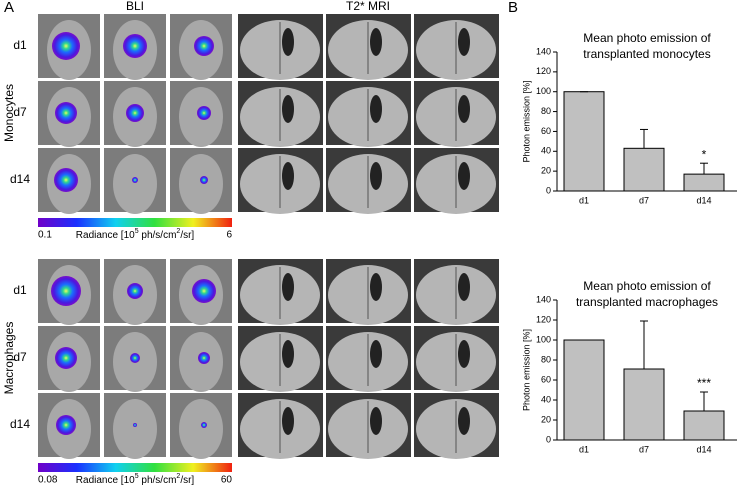 This screenshot has width=743, height=496. What do you see at coordinates (9, 113) in the screenshot?
I see `group-label: Monocytes` at bounding box center [9, 113].